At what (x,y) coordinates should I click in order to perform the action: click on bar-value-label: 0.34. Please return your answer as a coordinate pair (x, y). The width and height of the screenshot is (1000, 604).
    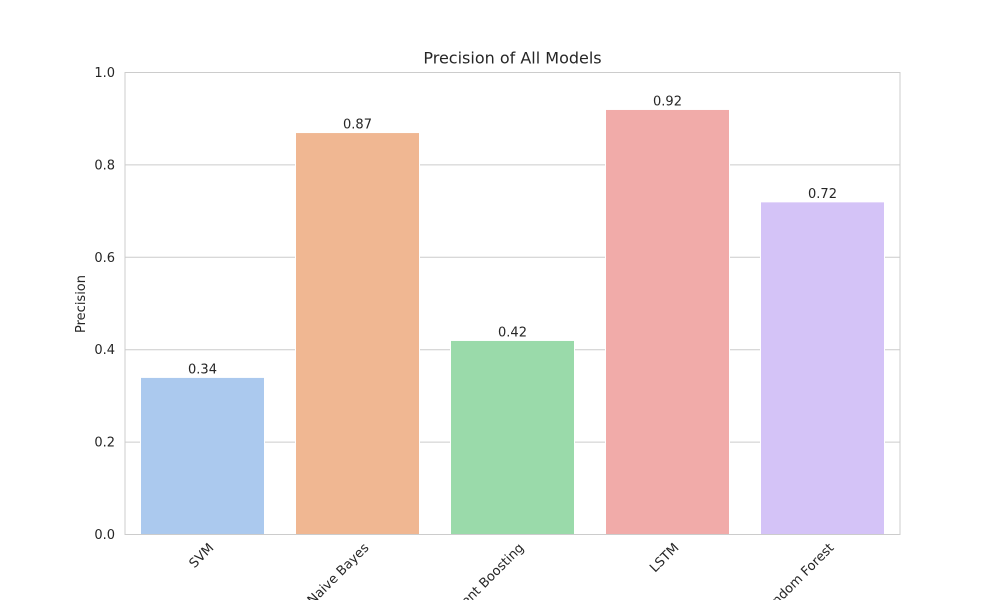
    Looking at the image, I should click on (202, 369).